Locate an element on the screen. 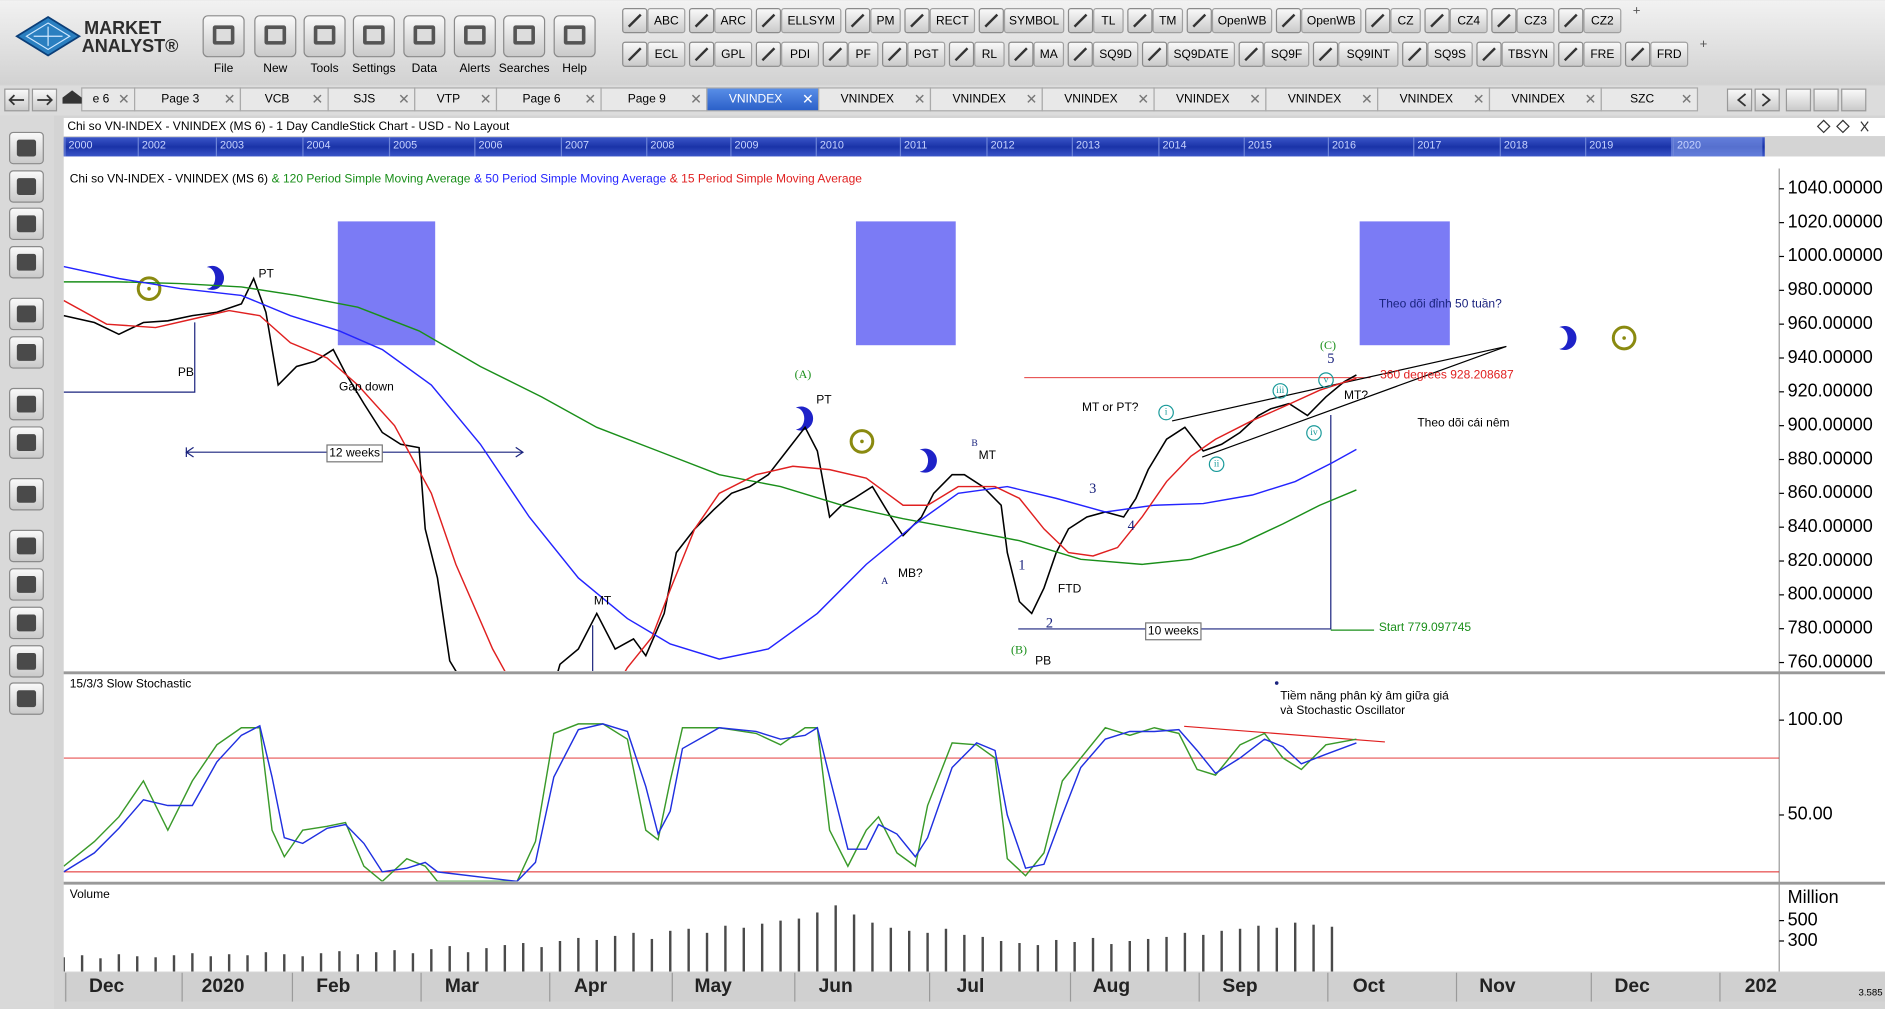 This screenshot has height=1009, width=1885. toolbar-button: Settings is located at coordinates (374, 45).